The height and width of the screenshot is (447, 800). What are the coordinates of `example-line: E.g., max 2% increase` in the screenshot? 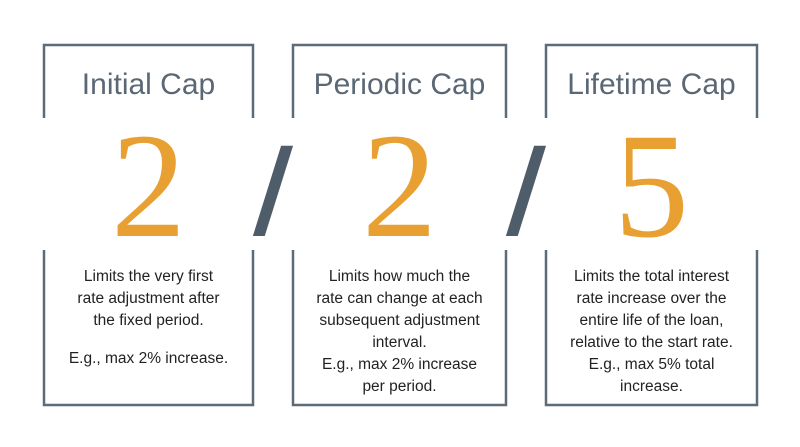 It's located at (399, 364).